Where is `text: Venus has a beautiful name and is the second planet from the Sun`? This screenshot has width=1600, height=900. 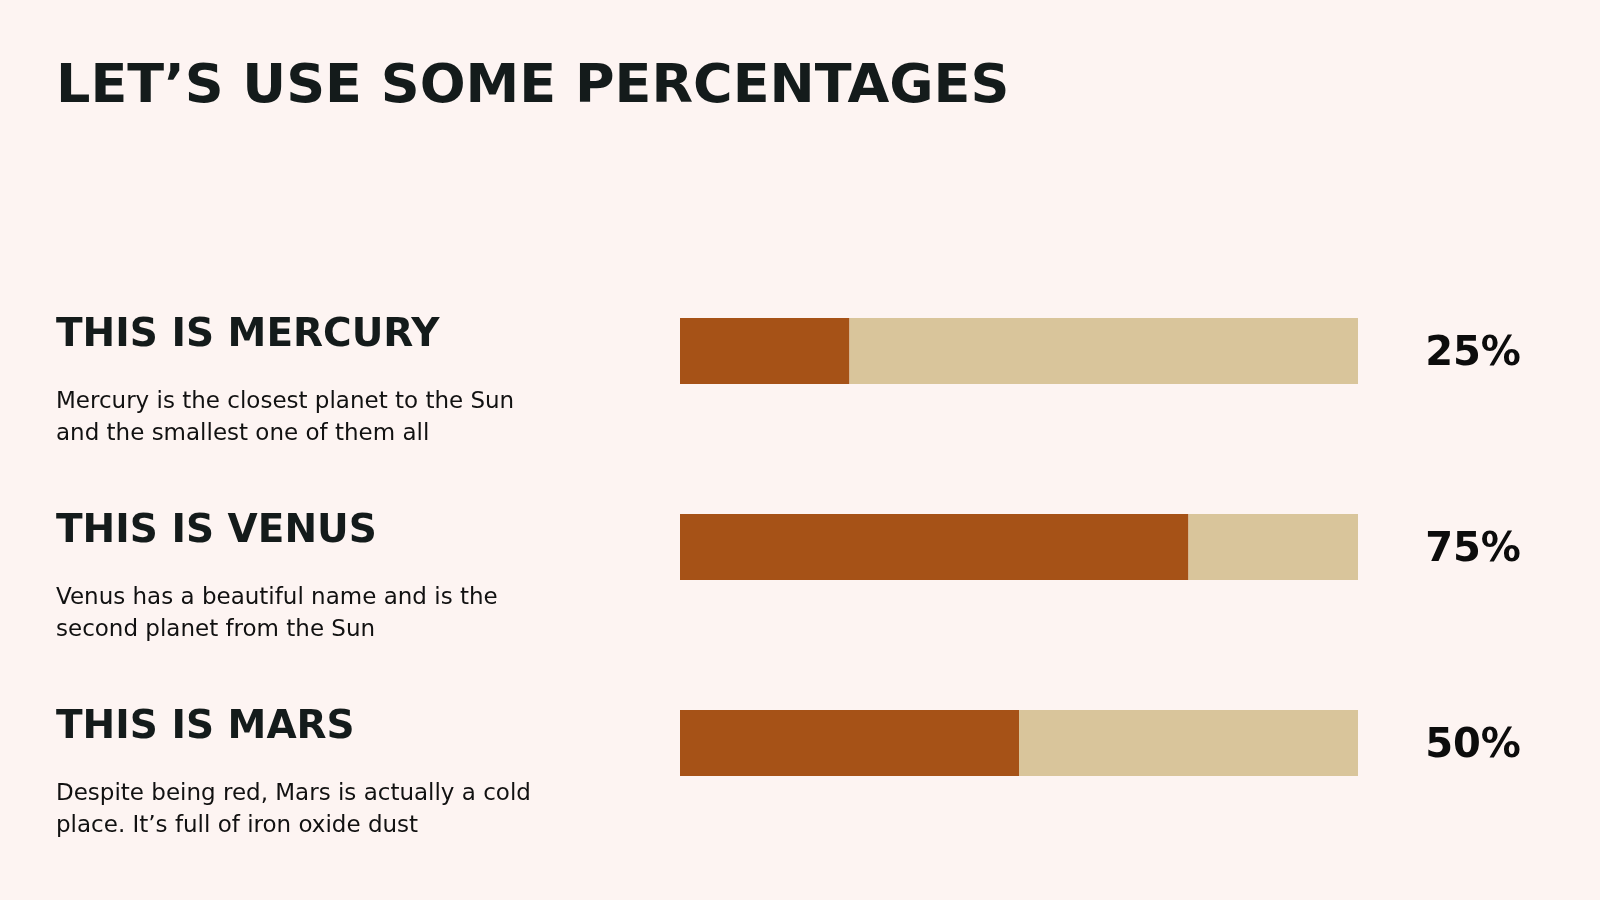
text: Venus has a beautiful name and is the second planet from the Sun is located at coordinates (277, 612).